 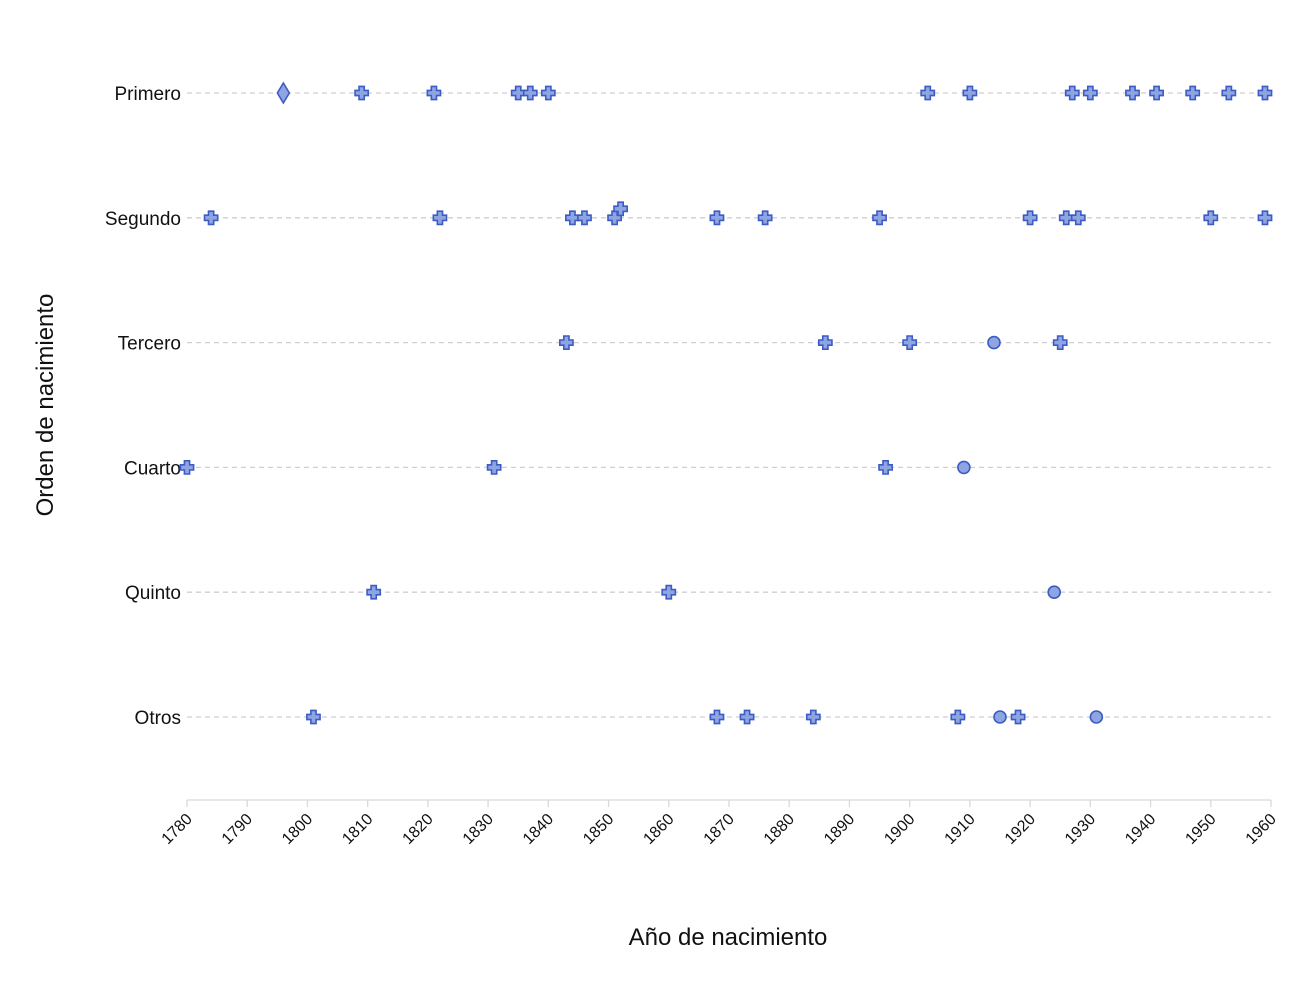 I want to click on x-tick-label: 1960, so click(x=1261, y=829).